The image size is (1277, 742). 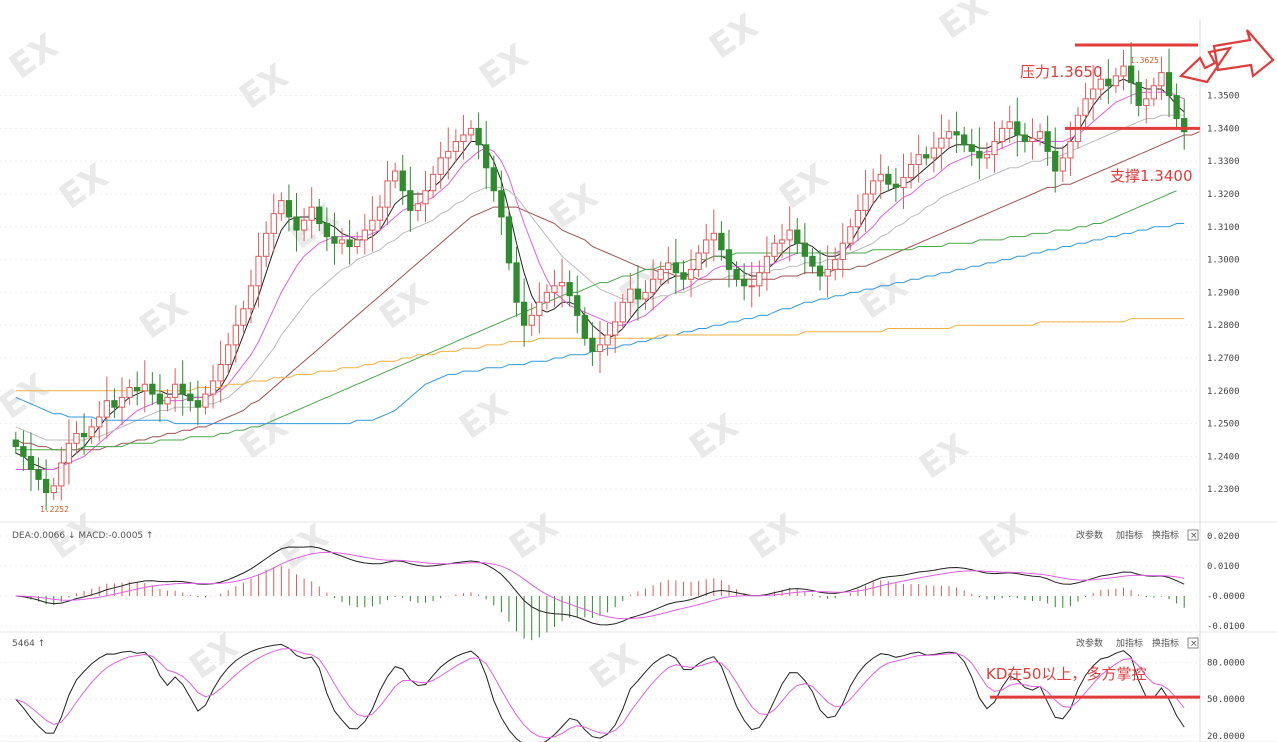 What do you see at coordinates (1165, 643) in the screenshot?
I see `kd-switch-indicator-button: 换指标` at bounding box center [1165, 643].